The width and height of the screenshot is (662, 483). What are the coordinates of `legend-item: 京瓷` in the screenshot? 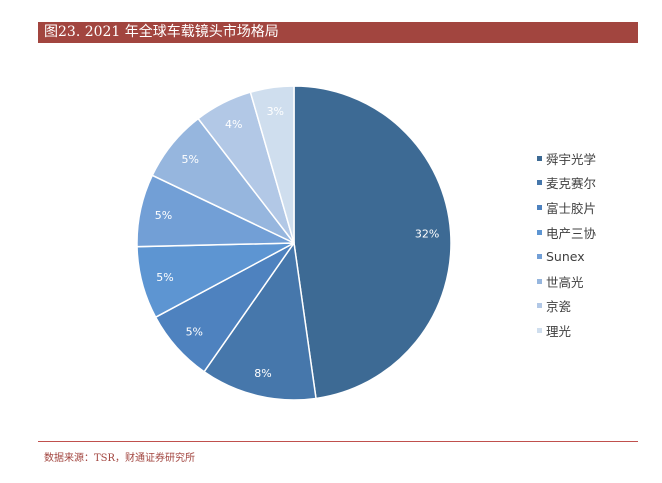 It's located at (566, 306).